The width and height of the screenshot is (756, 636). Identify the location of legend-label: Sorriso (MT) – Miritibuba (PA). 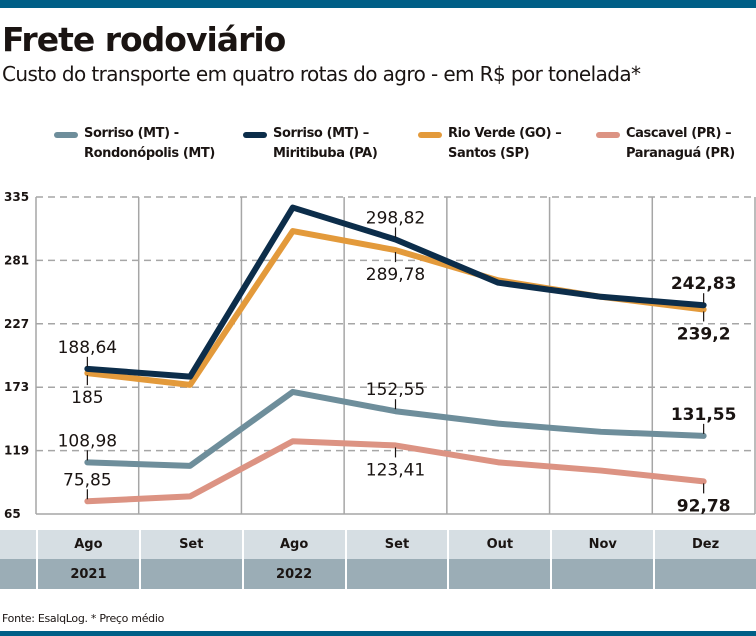
(325, 144).